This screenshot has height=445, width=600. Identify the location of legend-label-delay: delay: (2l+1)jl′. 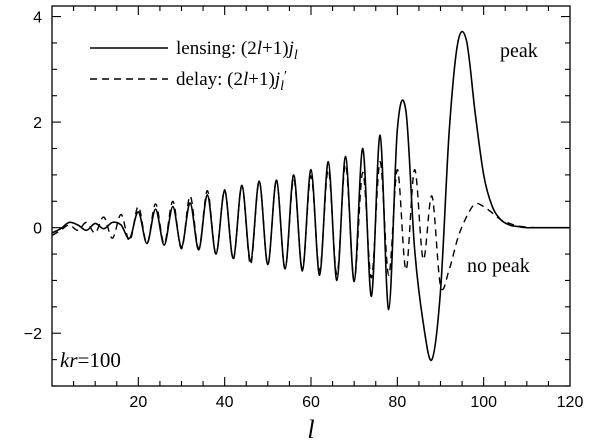
(231, 81).